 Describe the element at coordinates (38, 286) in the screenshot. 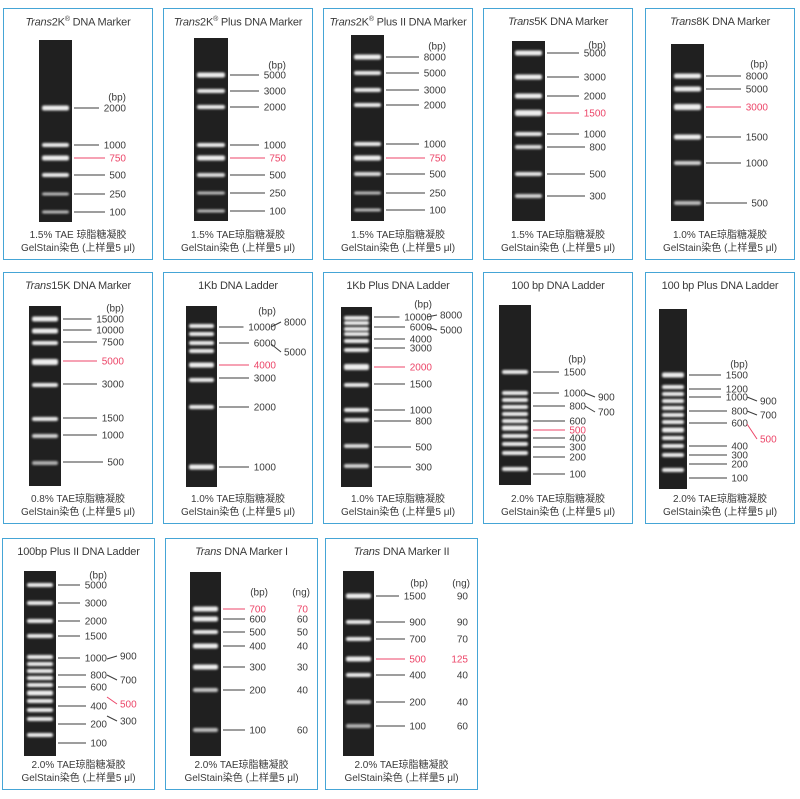

I see `panel-title-segment: Trans` at that location.